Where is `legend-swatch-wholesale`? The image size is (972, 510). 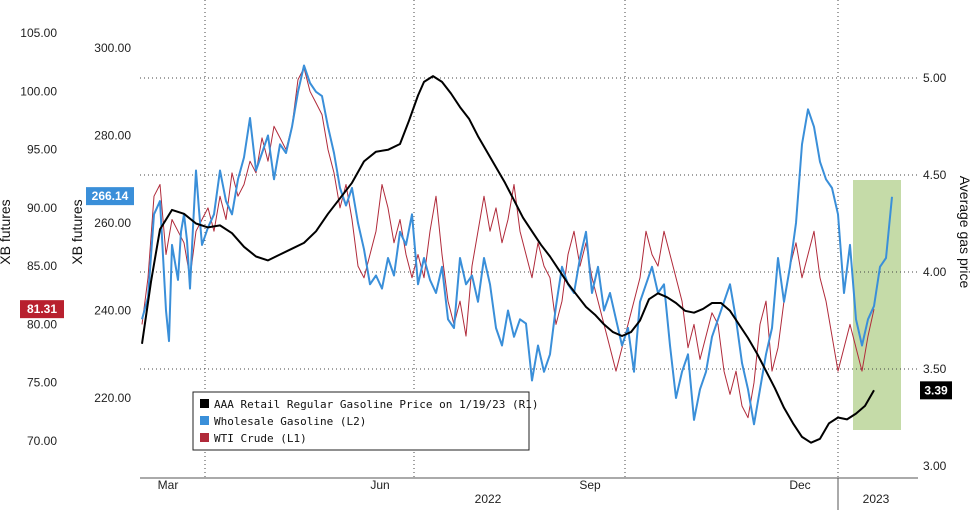 legend-swatch-wholesale is located at coordinates (204, 420).